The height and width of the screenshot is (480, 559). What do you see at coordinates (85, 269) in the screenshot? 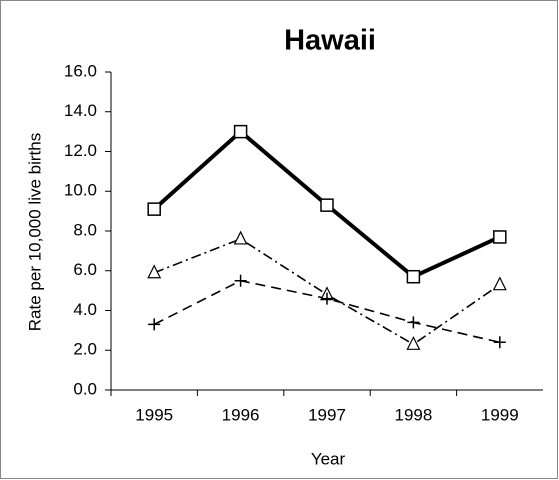
I see `y-tick-label: 6.0` at bounding box center [85, 269].